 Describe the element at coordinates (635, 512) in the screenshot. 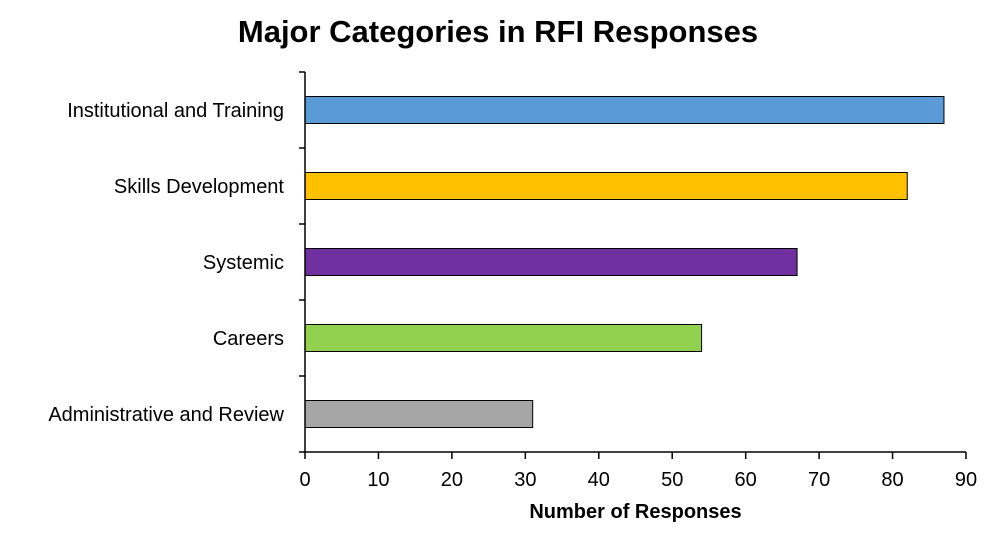

I see `x-axis-title: Number of Responses` at that location.